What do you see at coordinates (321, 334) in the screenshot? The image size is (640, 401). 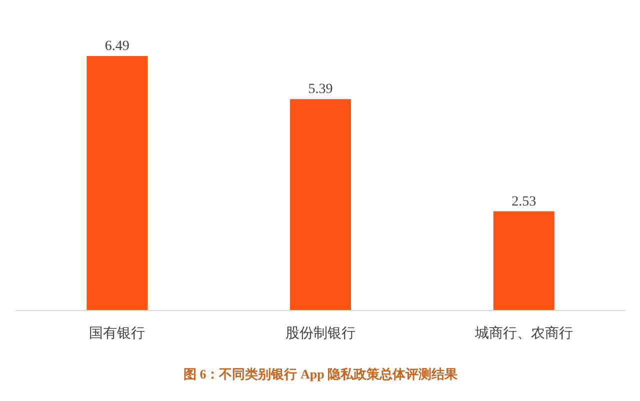 I see `x-tick-label: 股份制银行` at bounding box center [321, 334].